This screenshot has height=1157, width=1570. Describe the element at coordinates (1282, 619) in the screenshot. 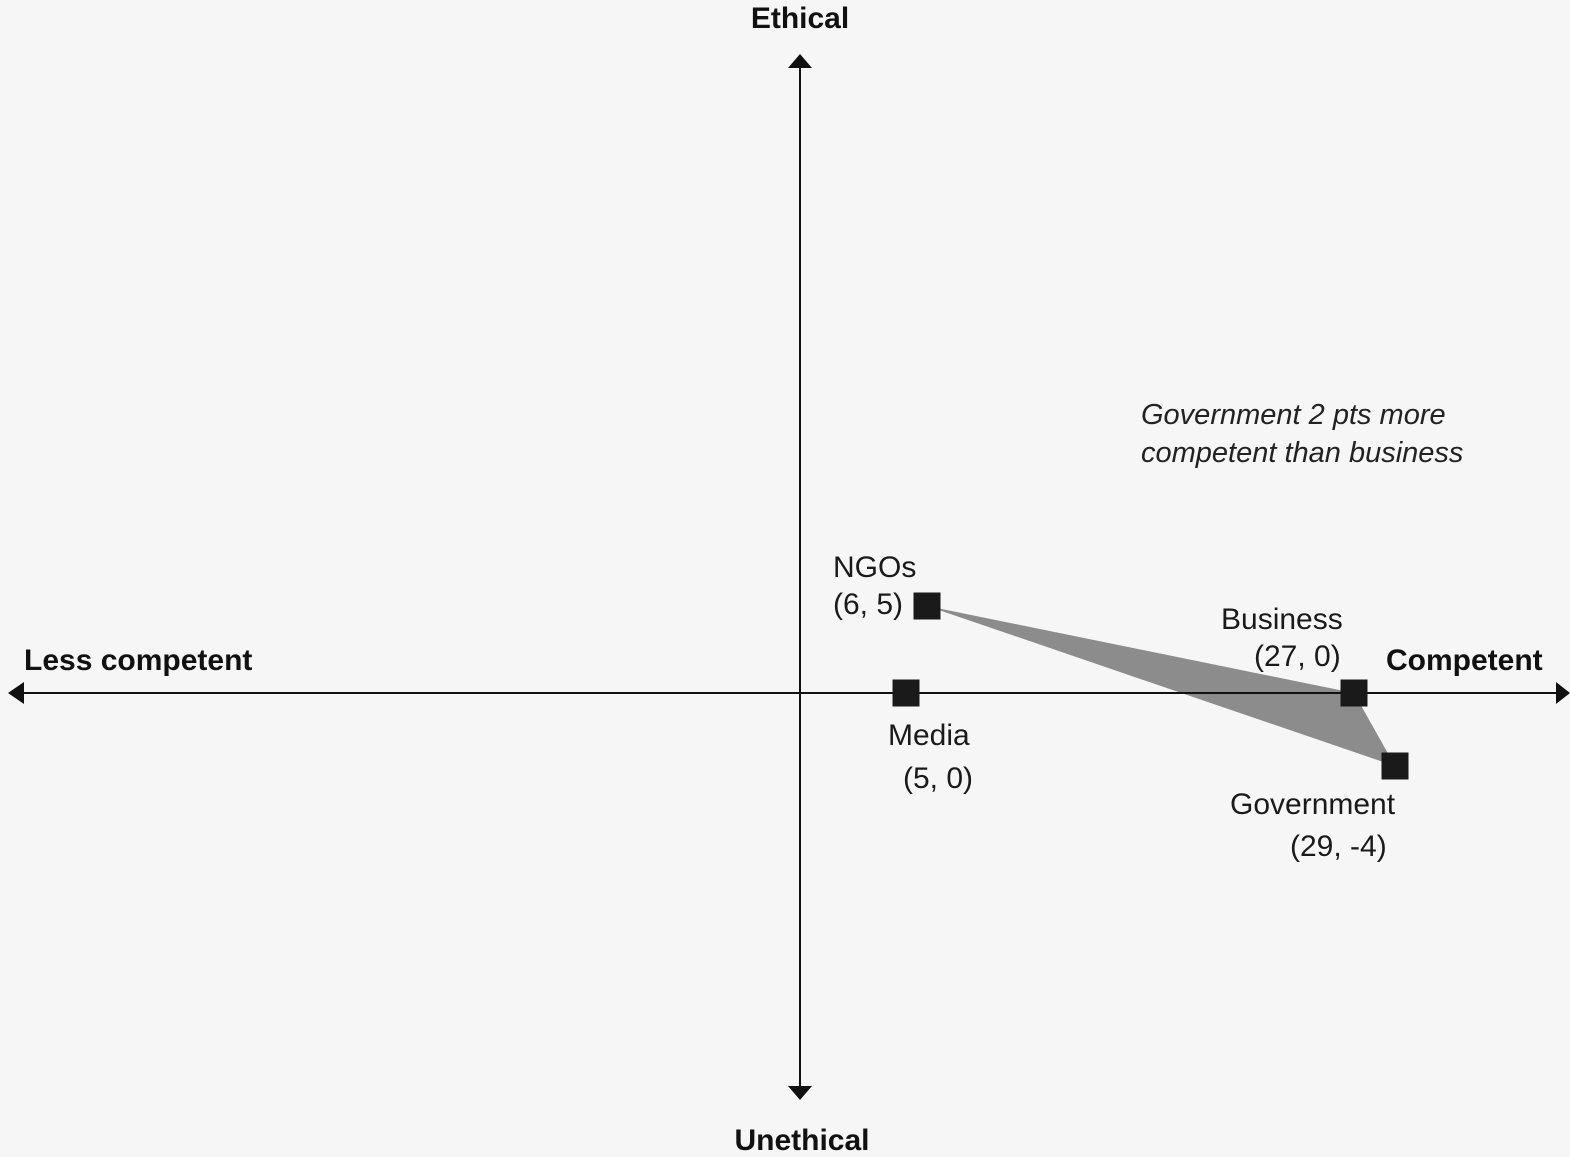

I see `business-name-label: Business` at that location.